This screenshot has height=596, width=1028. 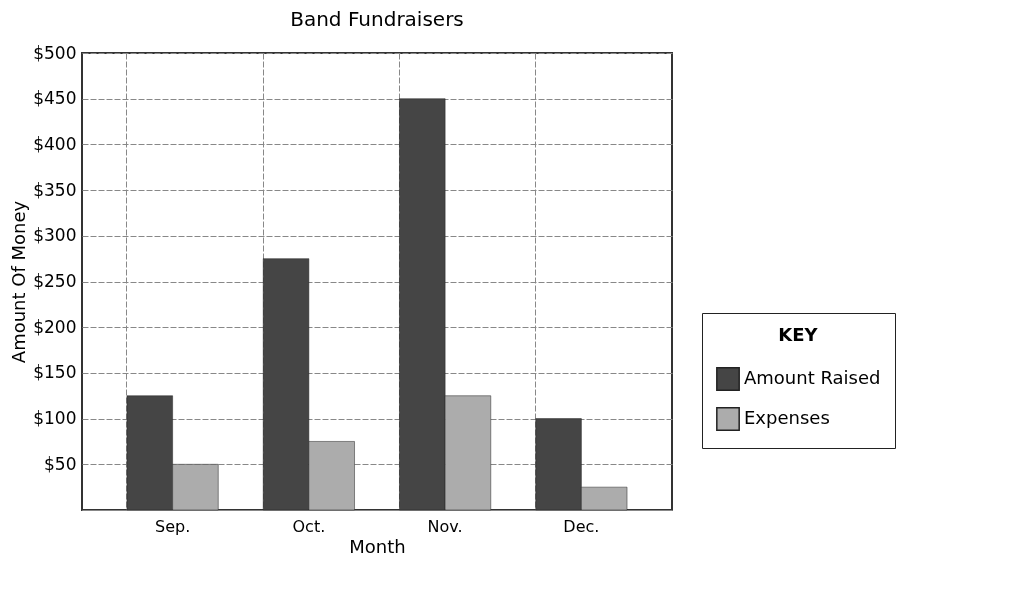 I want to click on y-tick-label: $250, so click(x=55, y=281).